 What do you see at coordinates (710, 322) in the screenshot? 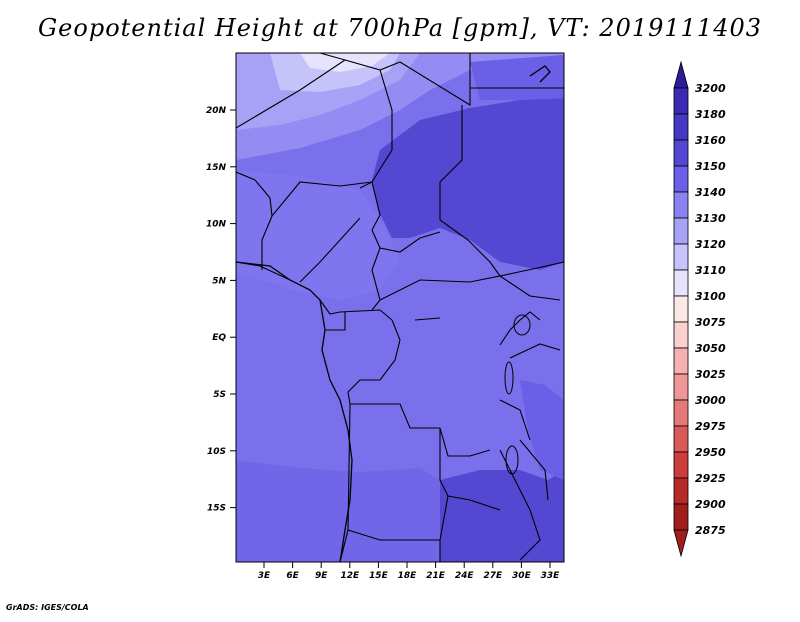
I see `colorbar-label: 3075` at bounding box center [710, 322].